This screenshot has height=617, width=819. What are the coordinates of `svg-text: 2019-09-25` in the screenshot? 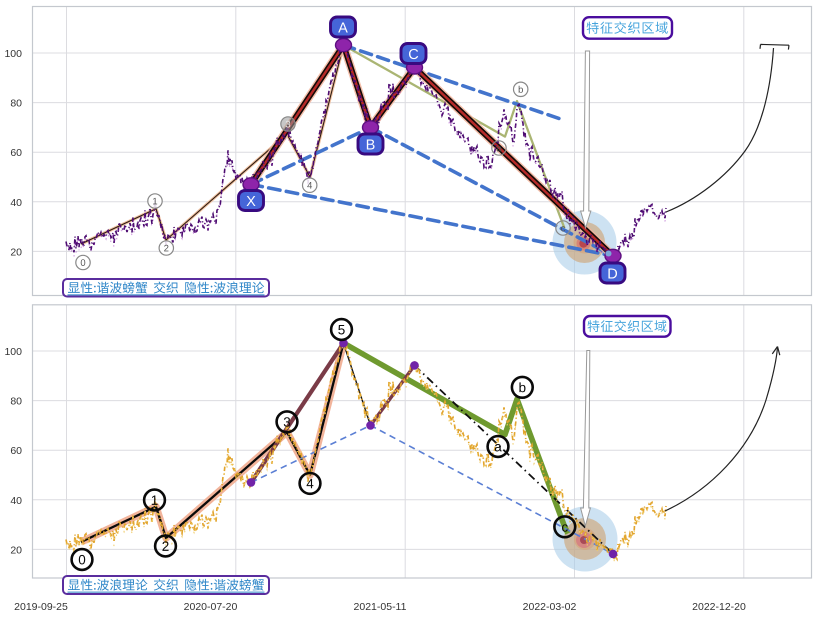 It's located at (41, 607).